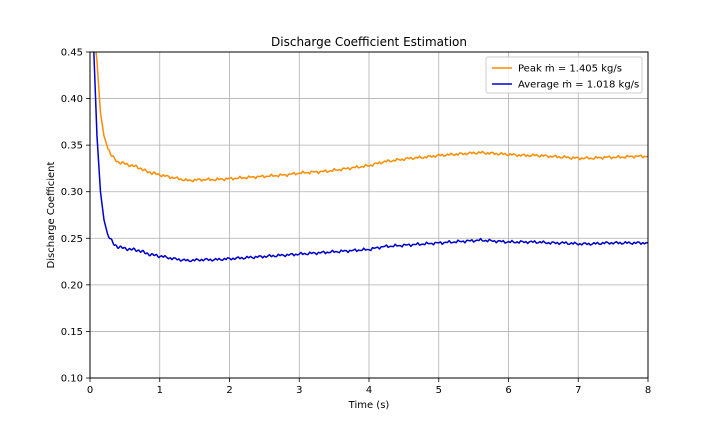 The image size is (720, 432). Describe the element at coordinates (72, 146) in the screenshot. I see `y-tick-label: 0.35` at that location.